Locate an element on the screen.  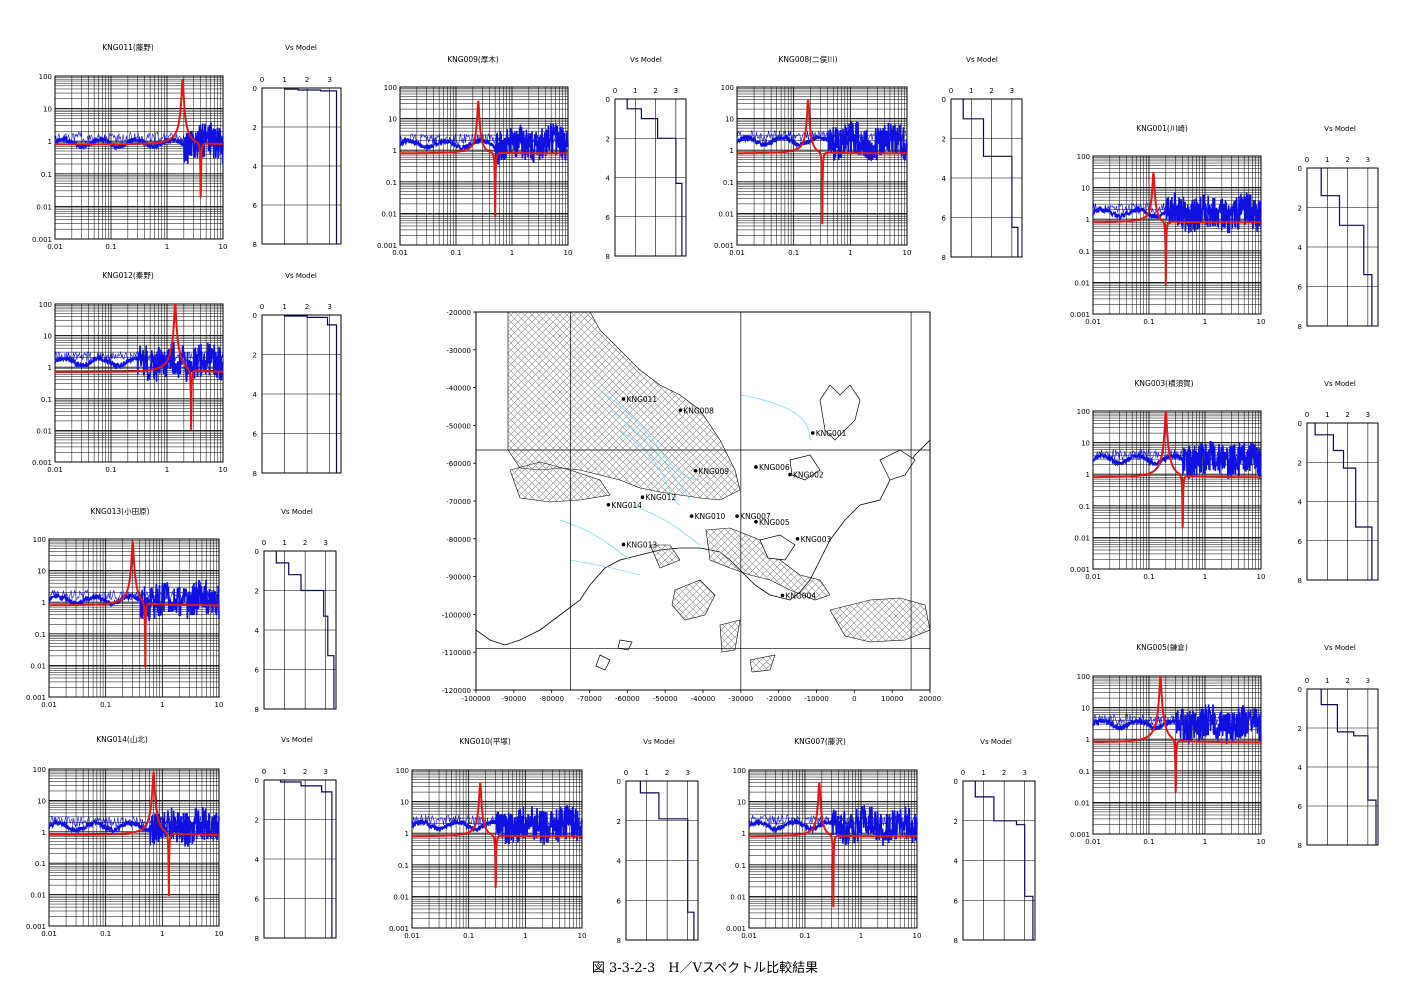
observed-hv-curve-thin is located at coordinates (822, 136).